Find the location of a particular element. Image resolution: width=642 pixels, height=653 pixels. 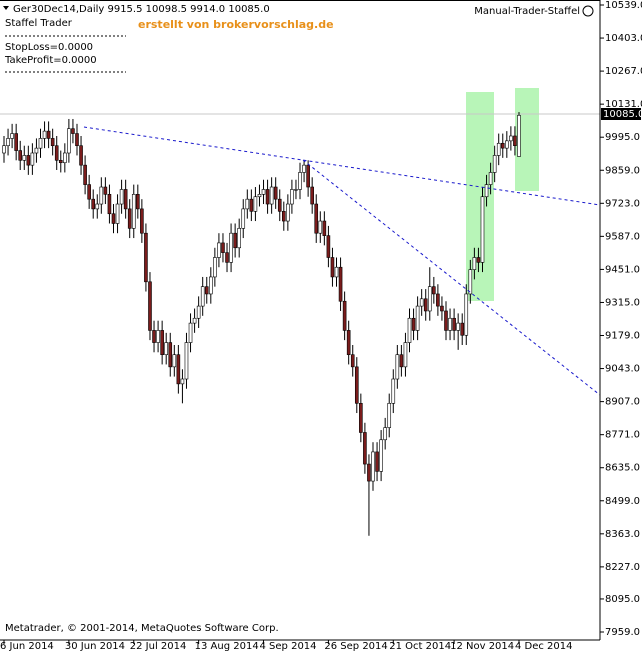

x-tick-label: 4 Dec 2014 is located at coordinates (544, 646).